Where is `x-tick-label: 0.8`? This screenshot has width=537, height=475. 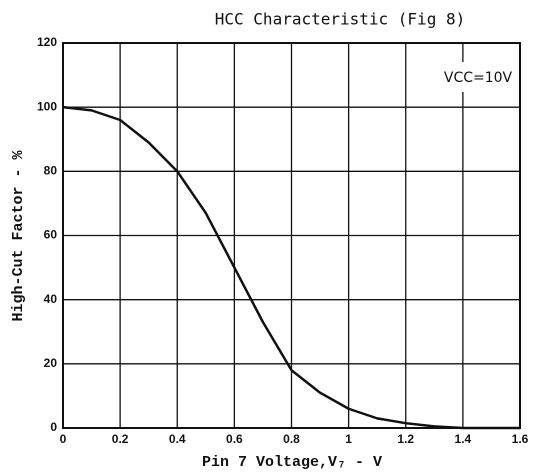 x-tick-label: 0.8 is located at coordinates (291, 439).